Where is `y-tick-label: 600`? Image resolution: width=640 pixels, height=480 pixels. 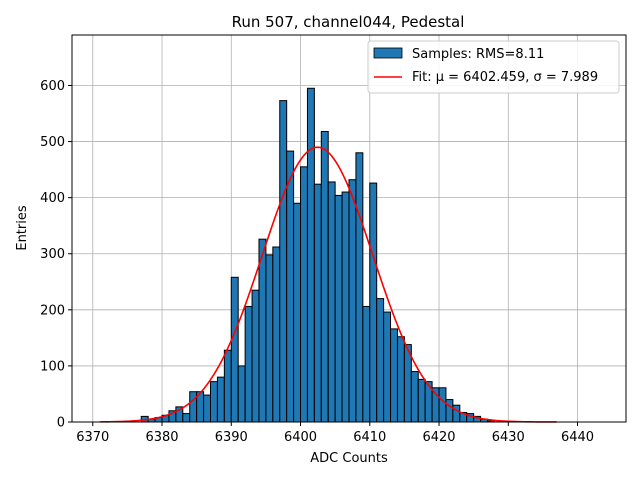 y-tick-label: 600 is located at coordinates (52, 86).